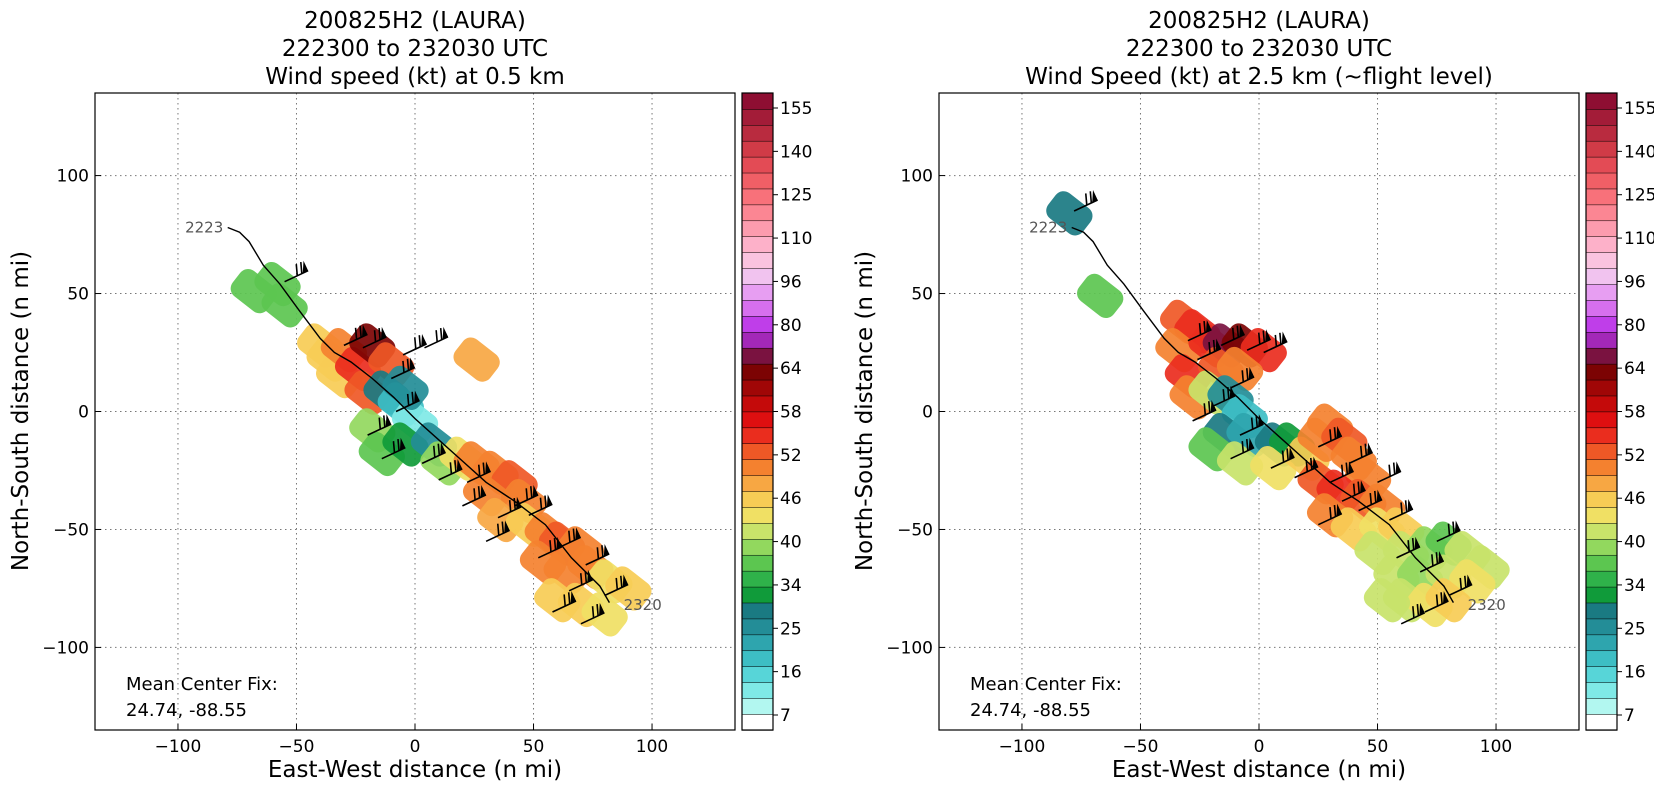 The image size is (1654, 791). What do you see at coordinates (1635, 499) in the screenshot?
I see `colorbar-tick-label: 46` at bounding box center [1635, 499].